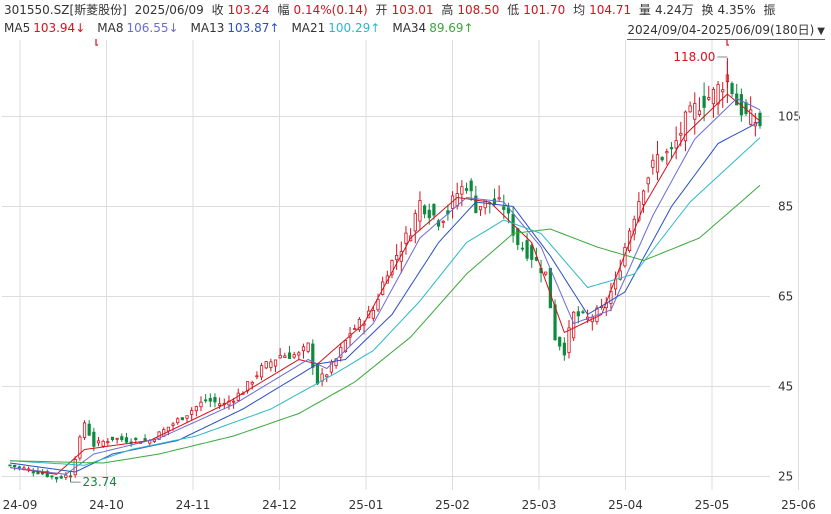 The width and height of the screenshot is (831, 514). What do you see at coordinates (248, 10) in the screenshot?
I see `close-value: 103.24` at bounding box center [248, 10].